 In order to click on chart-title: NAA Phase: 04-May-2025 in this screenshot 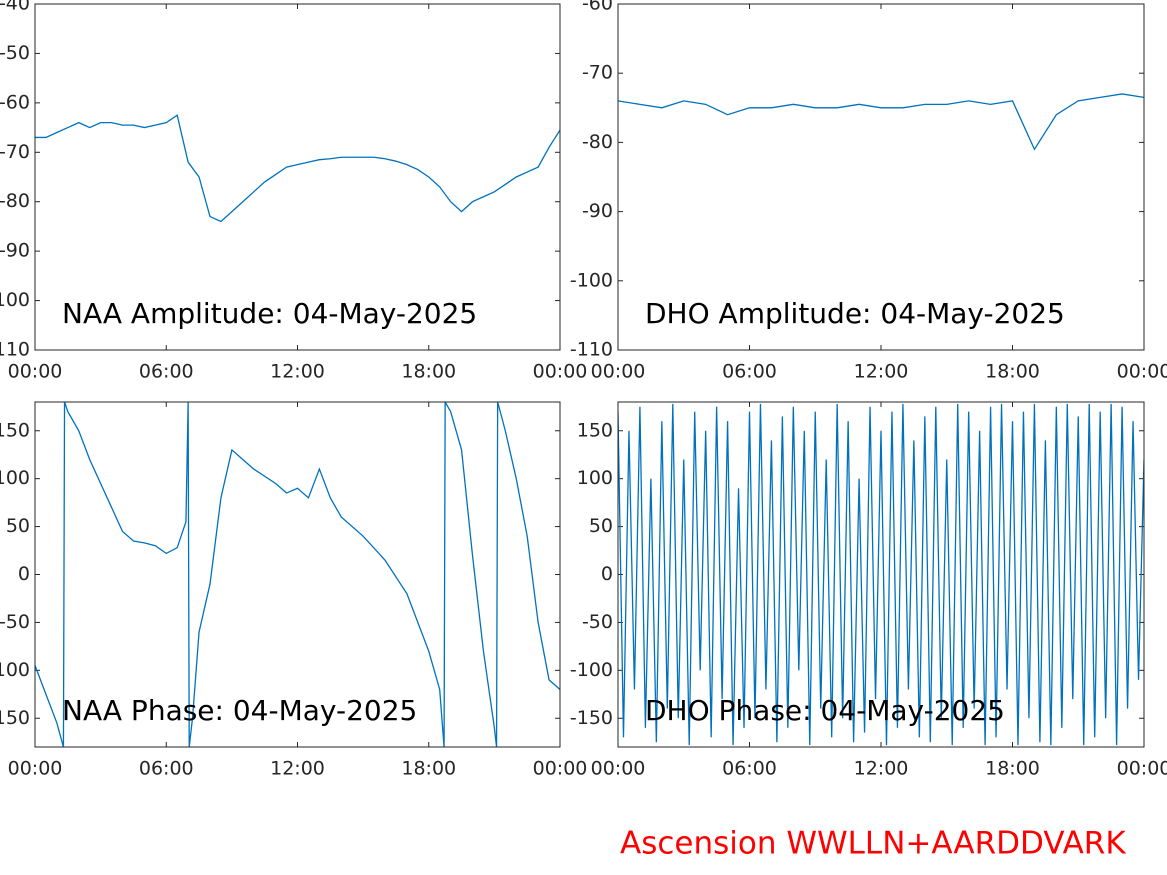, I will do `click(239, 710)`.